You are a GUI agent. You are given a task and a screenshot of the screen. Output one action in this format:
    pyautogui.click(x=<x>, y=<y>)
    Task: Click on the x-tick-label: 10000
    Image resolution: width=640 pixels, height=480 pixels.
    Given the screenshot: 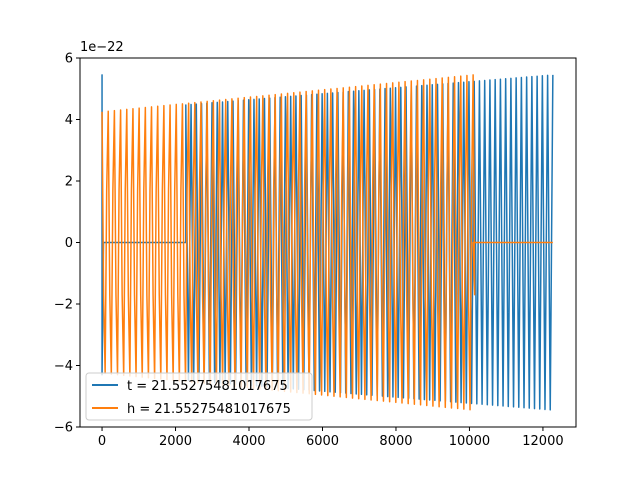 What is the action you would take?
    pyautogui.click(x=469, y=441)
    